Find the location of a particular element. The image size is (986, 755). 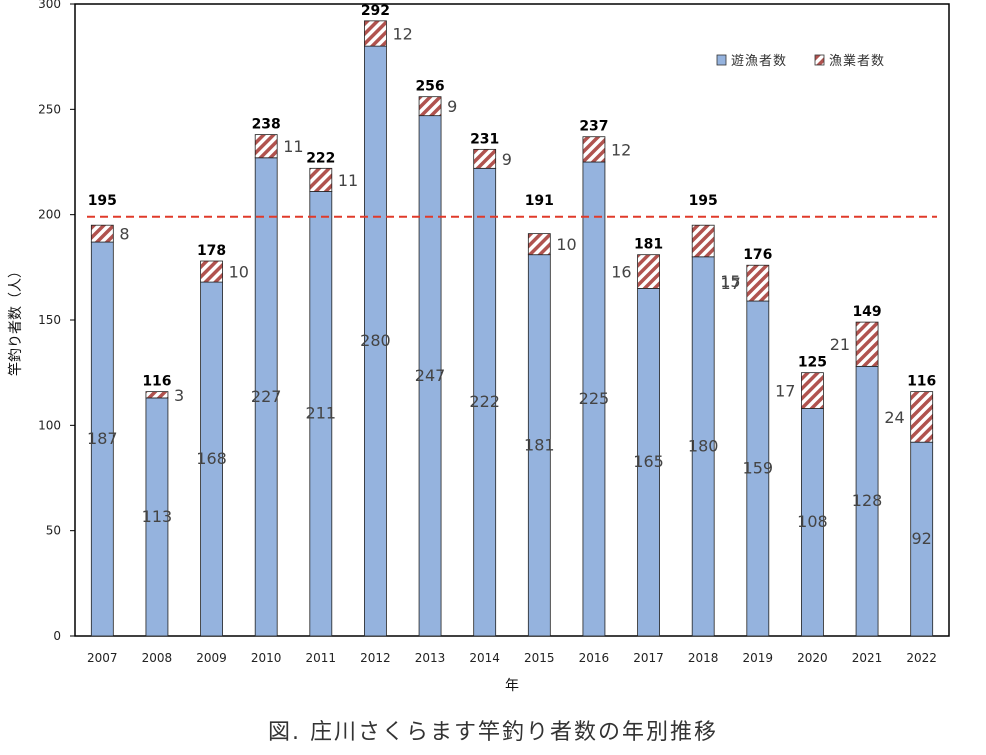

y-tick-label: 200 is located at coordinates (49, 215).